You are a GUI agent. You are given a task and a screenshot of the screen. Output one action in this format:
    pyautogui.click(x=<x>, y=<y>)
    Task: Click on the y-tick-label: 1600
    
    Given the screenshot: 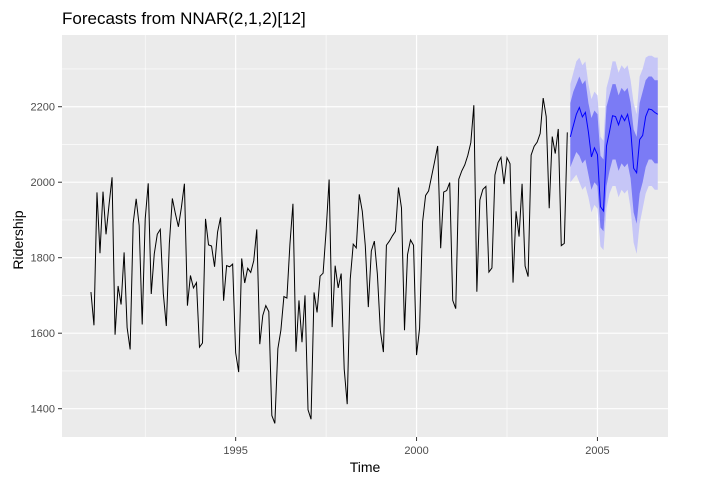 What is the action you would take?
    pyautogui.click(x=43, y=334)
    